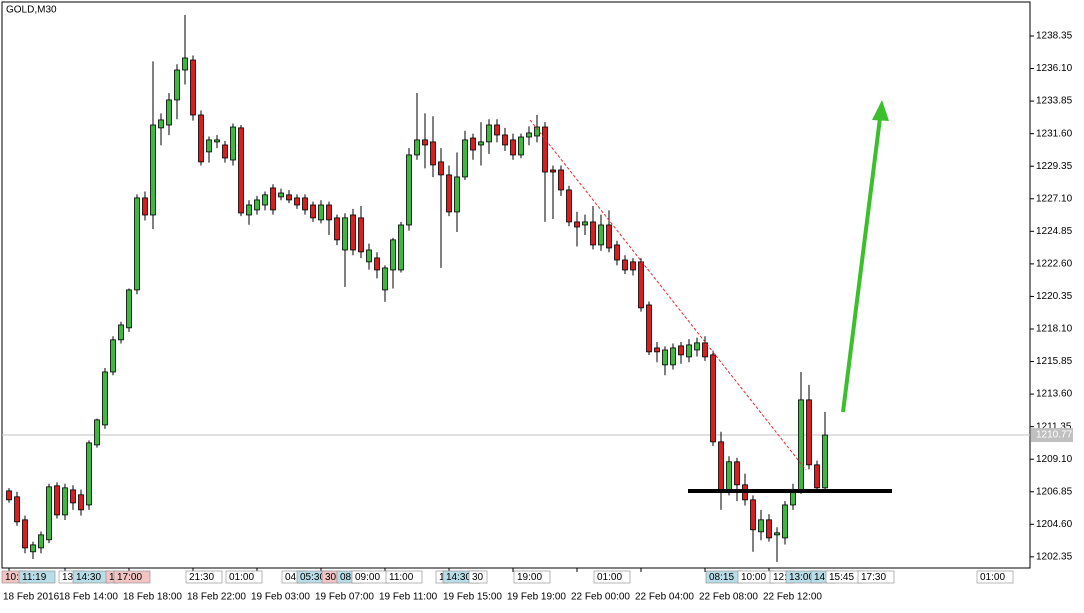 This screenshot has height=613, width=1084. What do you see at coordinates (1054, 524) in the screenshot?
I see `y-tick-label: 1204.60` at bounding box center [1054, 524].